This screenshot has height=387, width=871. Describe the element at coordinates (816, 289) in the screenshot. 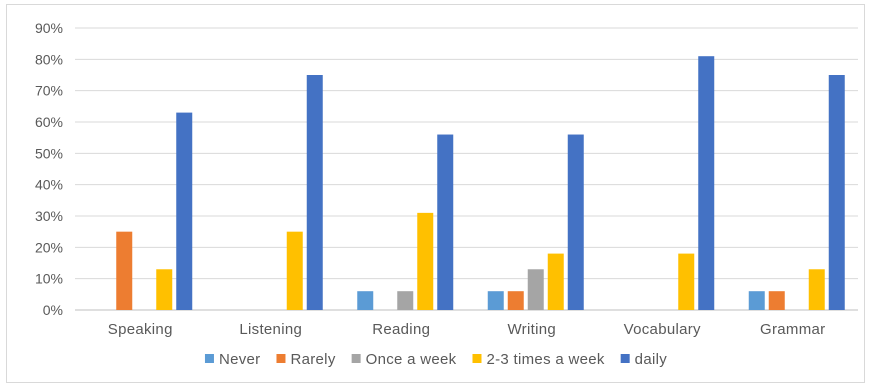

I see `bar-2-3-times-a-week-grammar` at that location.